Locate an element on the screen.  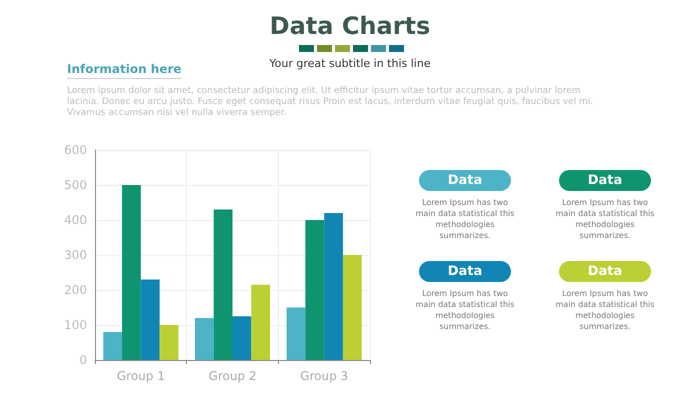
y-tick-label: 100 is located at coordinates (75, 325).